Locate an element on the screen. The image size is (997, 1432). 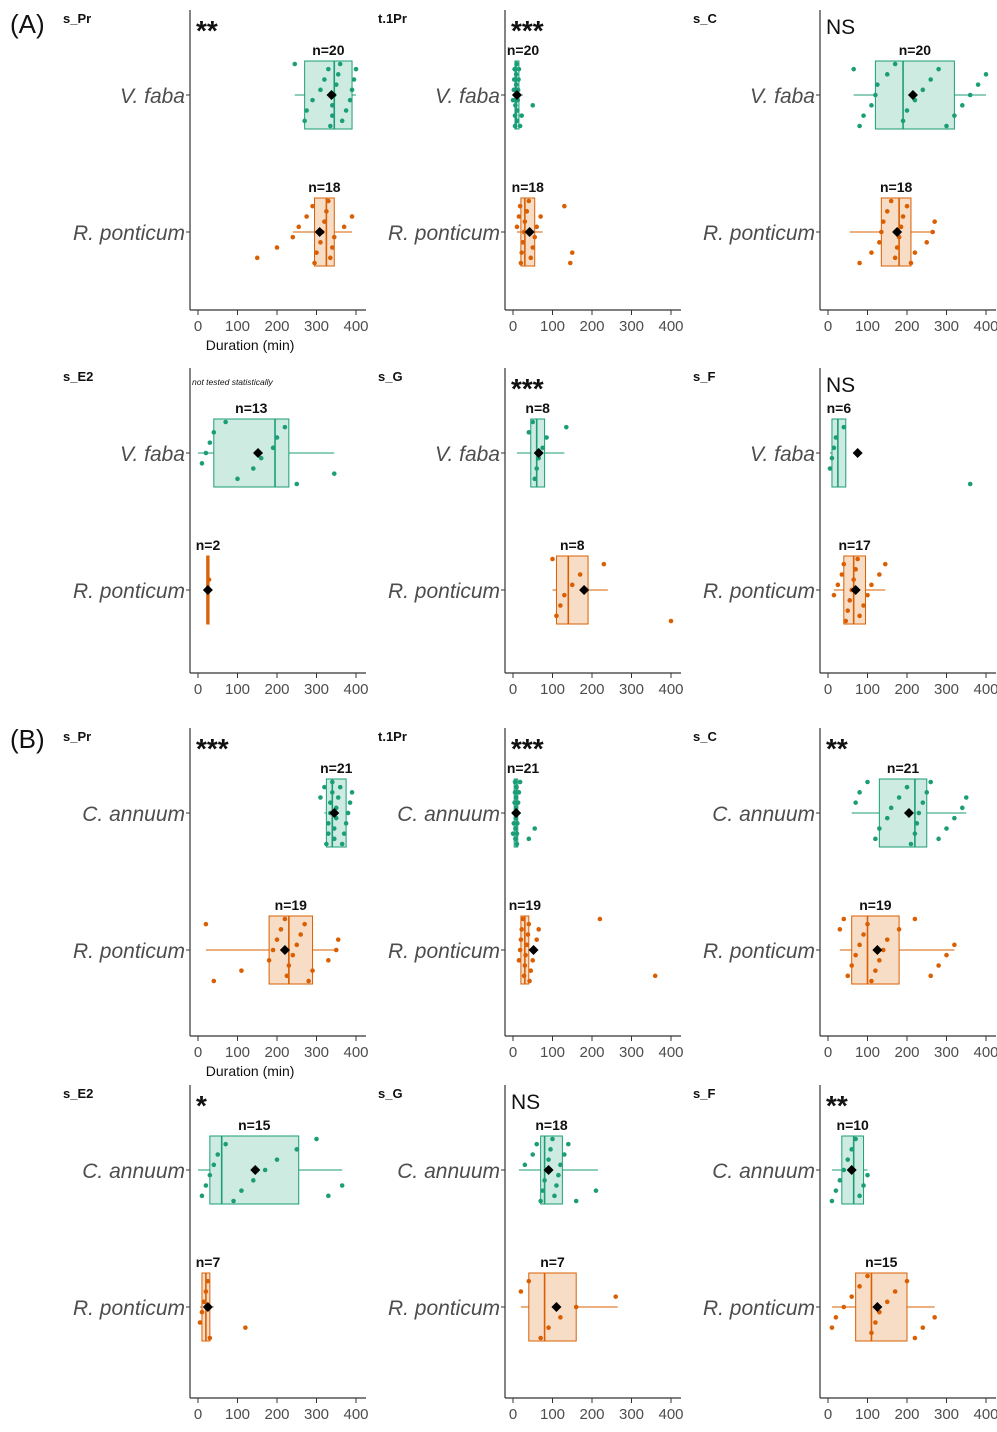
group-host: V. faba n=13 is located at coordinates (228, 444).